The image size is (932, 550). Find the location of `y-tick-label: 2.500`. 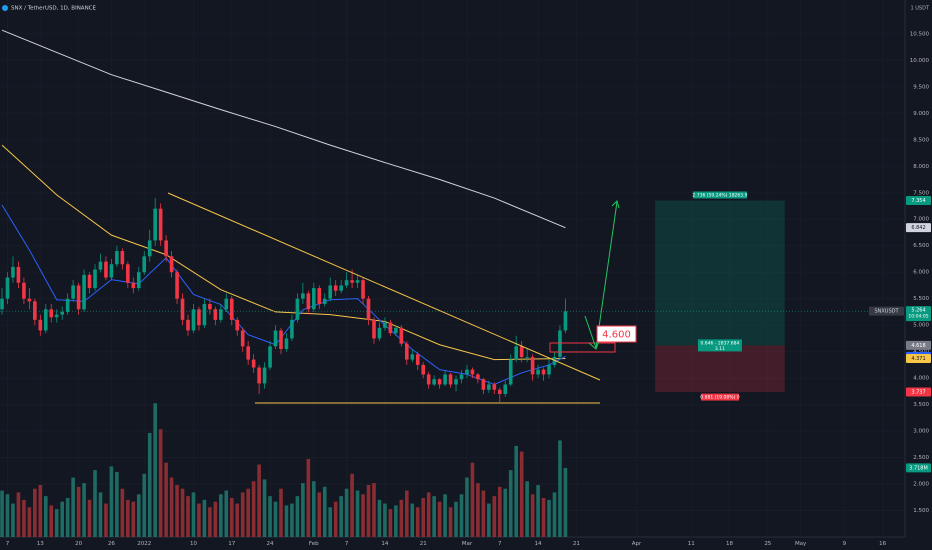

y-tick-label: 2.500 is located at coordinates (921, 458).